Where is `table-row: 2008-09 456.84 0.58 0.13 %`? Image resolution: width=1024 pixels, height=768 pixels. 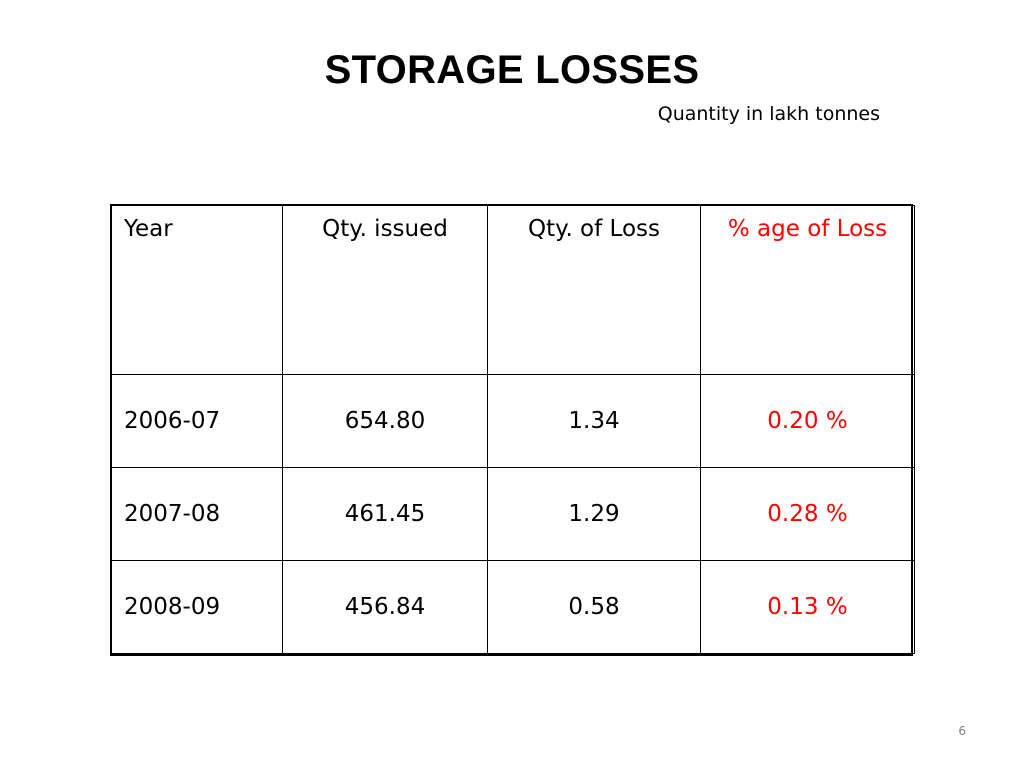
table-row: 2008-09 456.84 0.58 0.13 % is located at coordinates (513, 607).